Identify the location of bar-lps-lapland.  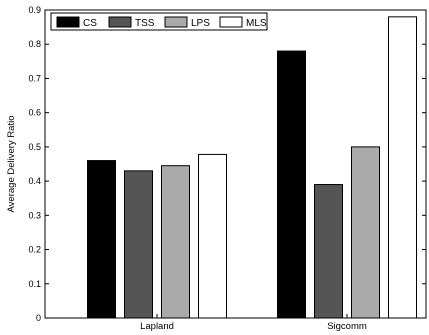
(175, 242).